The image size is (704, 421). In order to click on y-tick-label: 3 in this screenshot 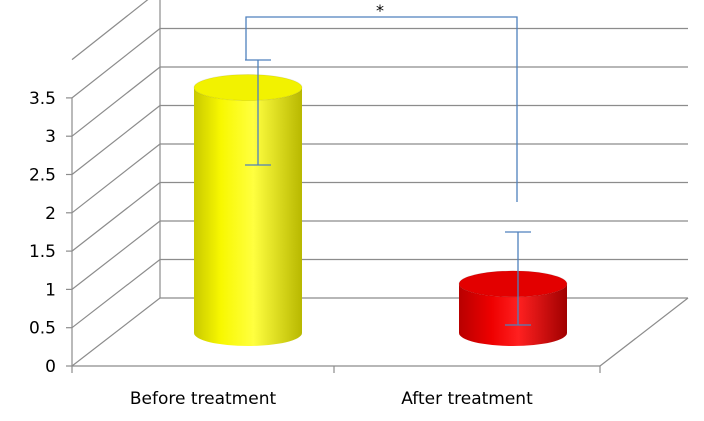, I will do `click(50, 137)`.